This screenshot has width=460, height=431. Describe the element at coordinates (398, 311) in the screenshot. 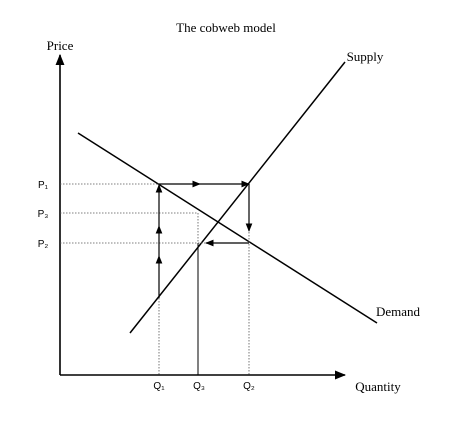

I see `demand-label: Demand` at that location.